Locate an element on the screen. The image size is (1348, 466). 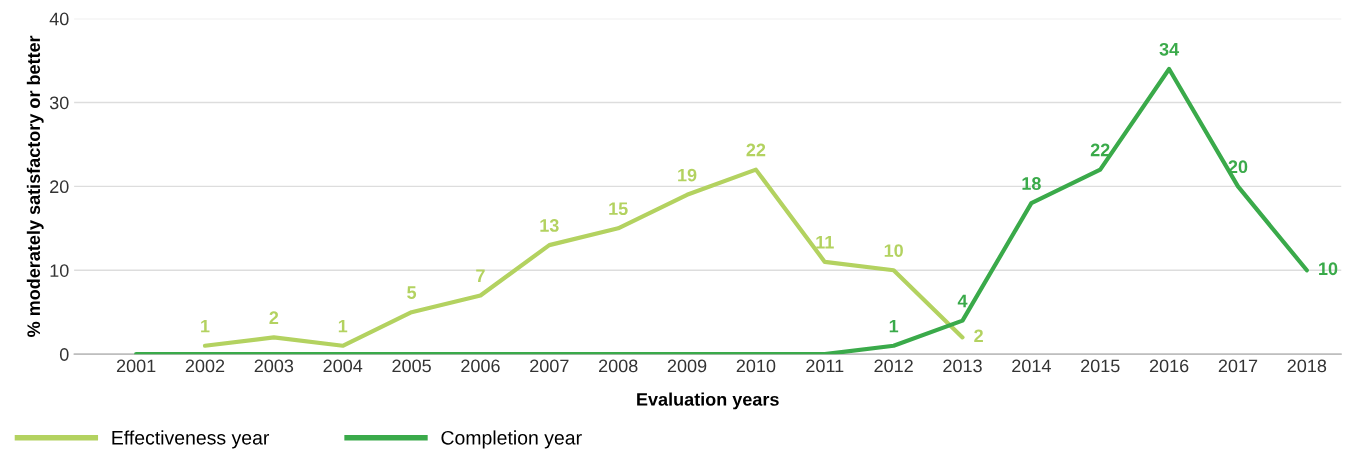
data-label: 4 is located at coordinates (962, 301).